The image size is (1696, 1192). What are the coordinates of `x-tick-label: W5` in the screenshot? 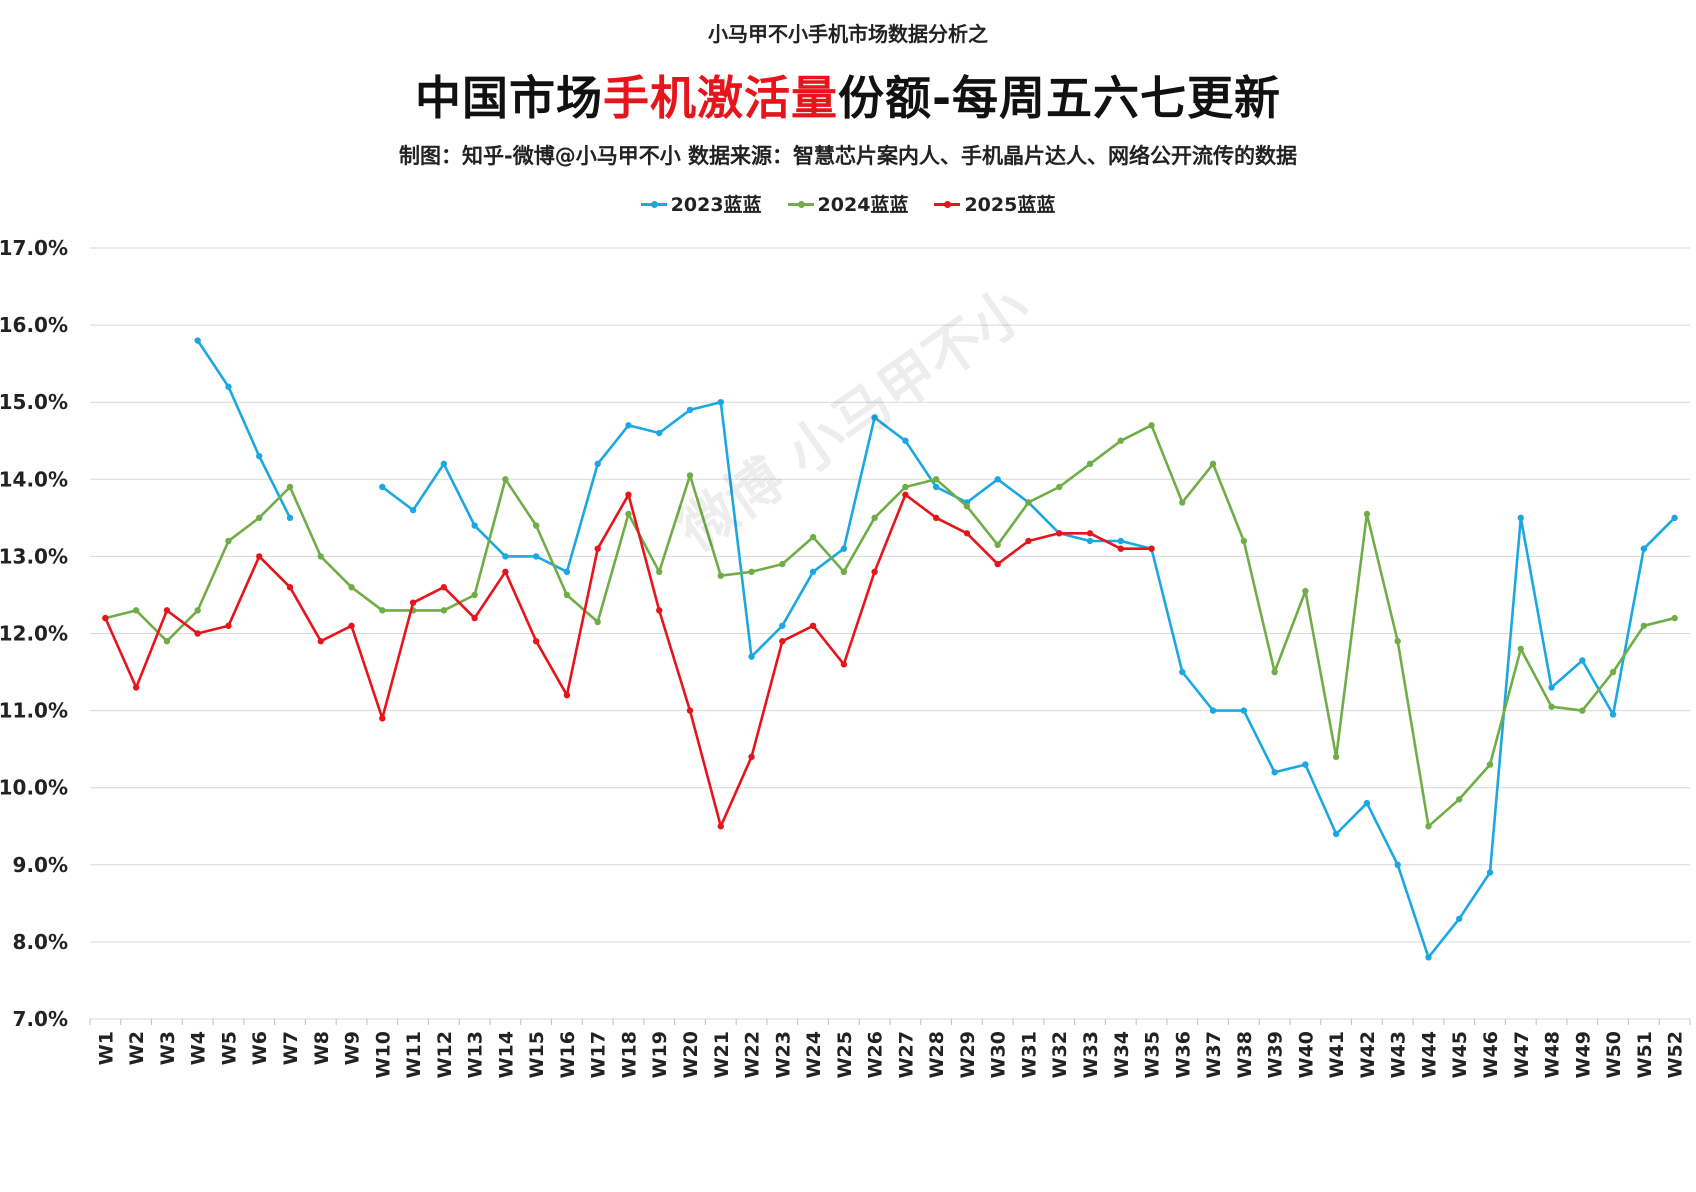 It's located at (229, 1048).